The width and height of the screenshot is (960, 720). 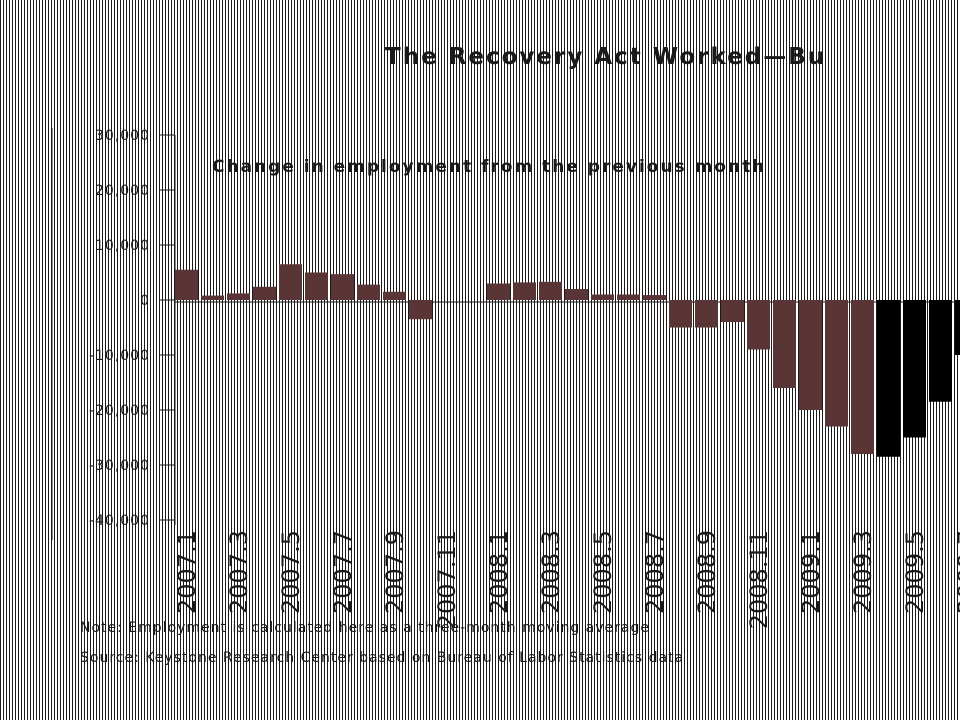 I want to click on x-tick-label: 2008.3, so click(x=551, y=572).